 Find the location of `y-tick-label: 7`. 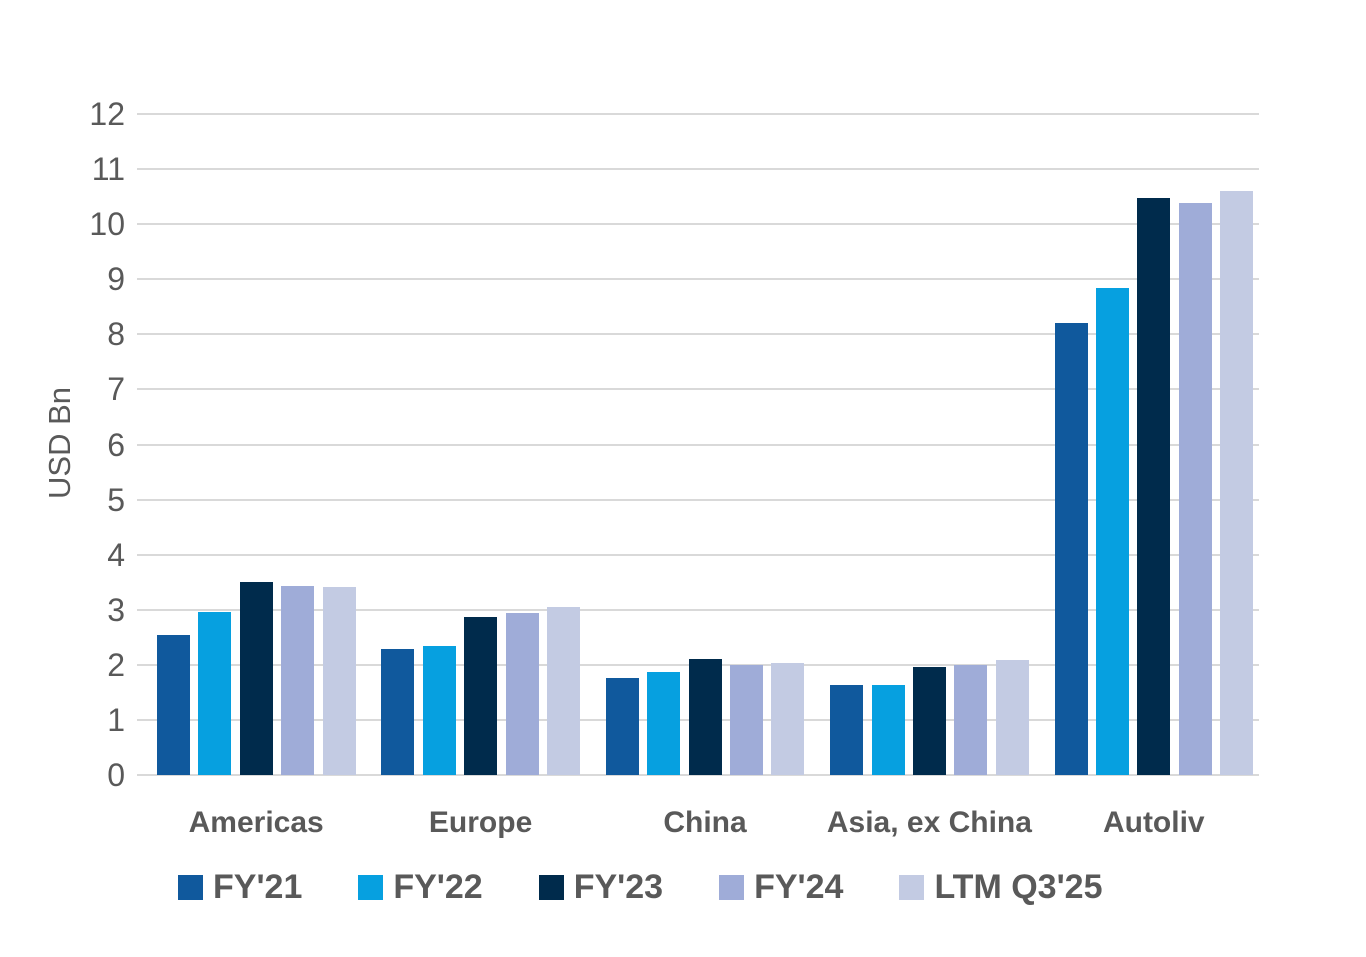

y-tick-label: 7 is located at coordinates (116, 389).